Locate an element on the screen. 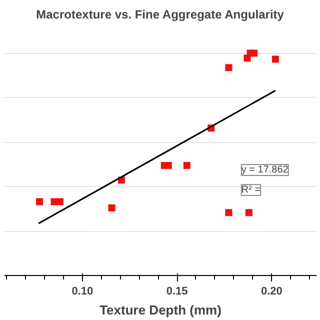 The width and height of the screenshot is (320, 320). chart-title: Macrotexture vs. Fine Aggregate Angularity is located at coordinates (160, 15).